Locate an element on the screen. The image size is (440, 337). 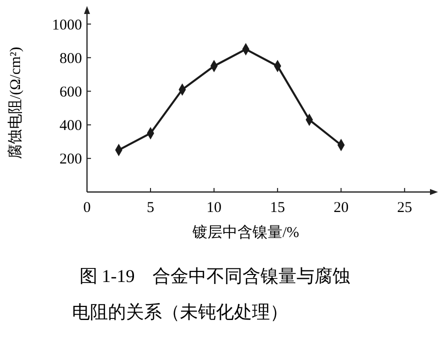
x-tick-label: 0 is located at coordinates (87, 208).